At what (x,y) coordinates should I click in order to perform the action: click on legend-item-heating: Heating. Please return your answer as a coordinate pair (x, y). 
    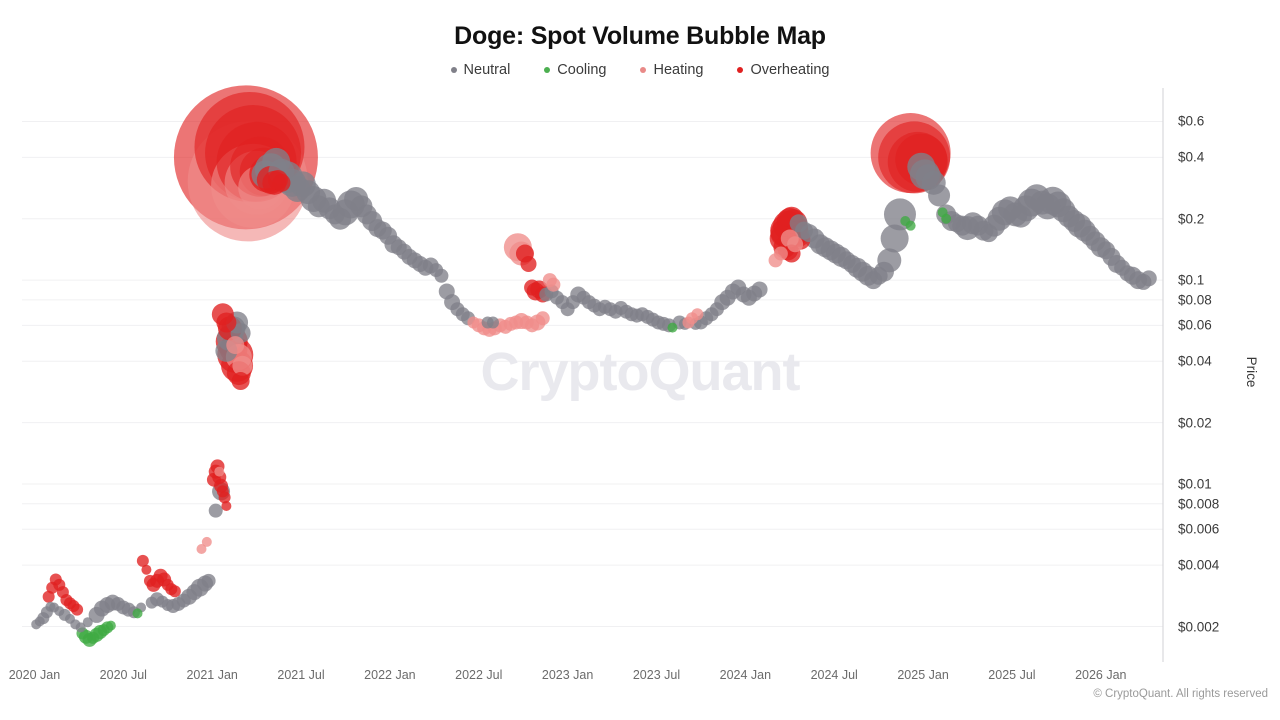
    Looking at the image, I should click on (671, 70).